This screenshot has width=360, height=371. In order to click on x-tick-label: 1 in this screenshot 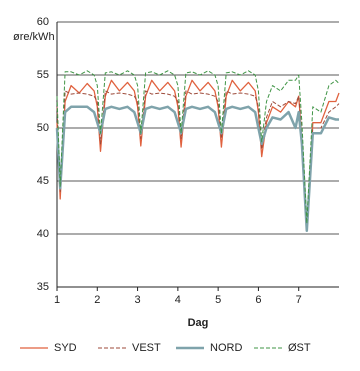, I will do `click(57, 300)`.